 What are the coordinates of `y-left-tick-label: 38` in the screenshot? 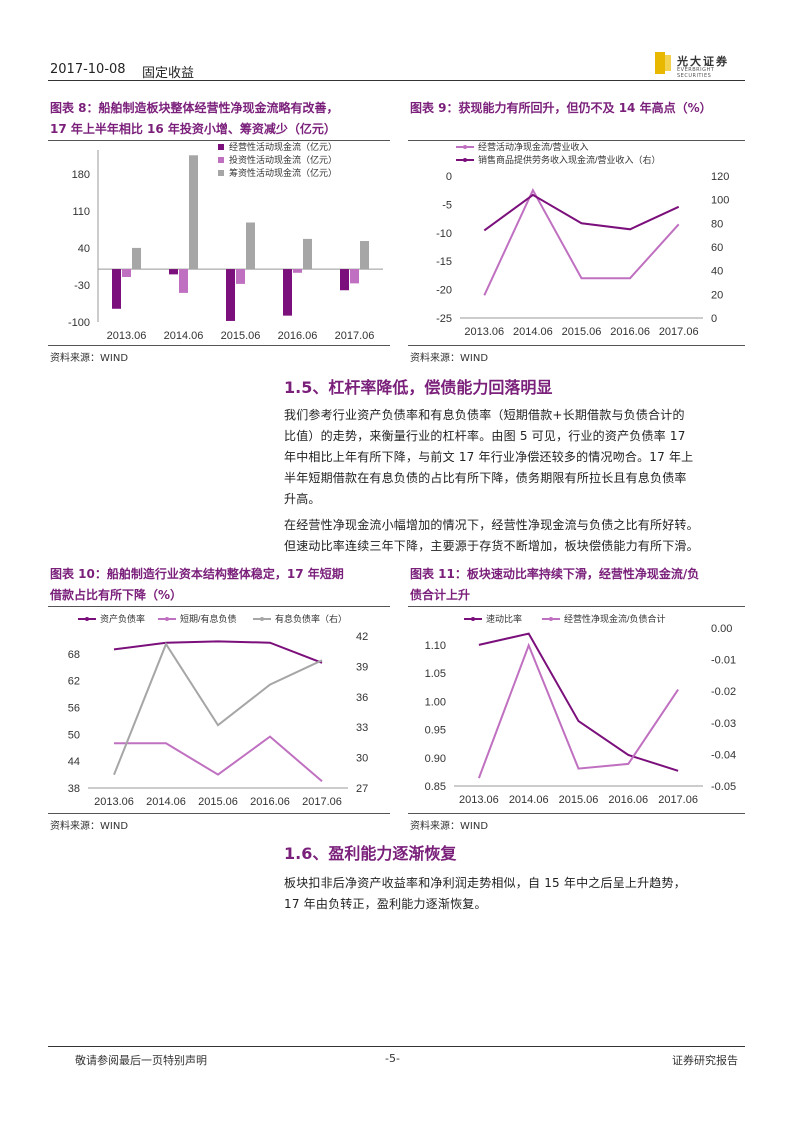 It's located at (74, 789).